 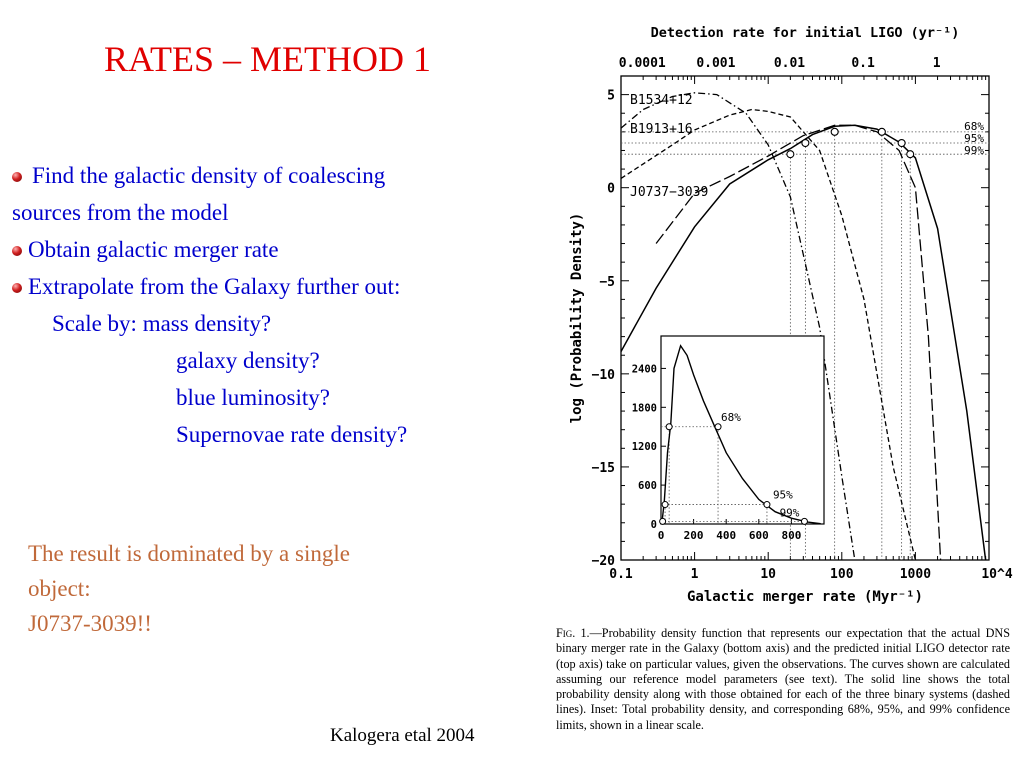 What do you see at coordinates (759, 535) in the screenshot?
I see `inset-x-tick-label: 600` at bounding box center [759, 535].